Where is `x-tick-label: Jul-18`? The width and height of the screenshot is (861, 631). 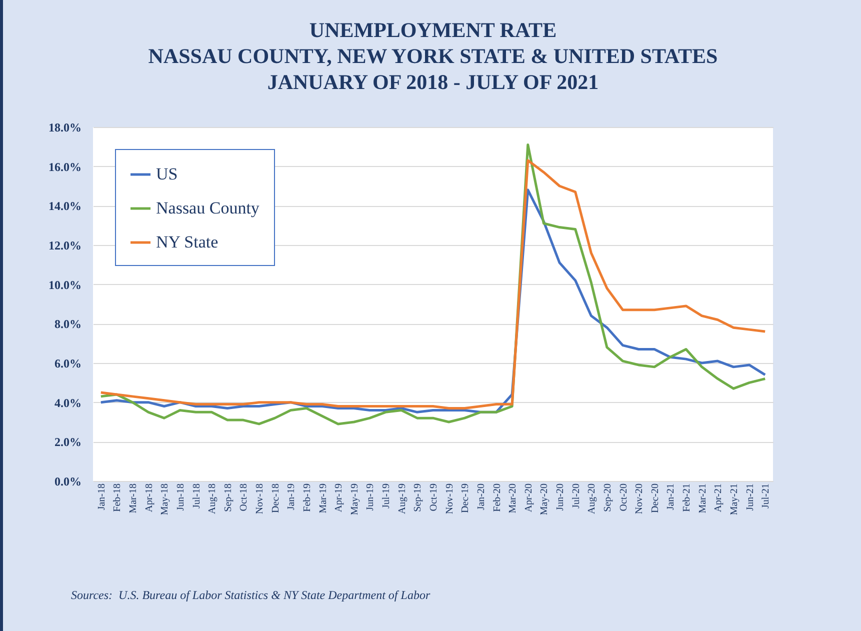 x-tick-label: Jul-18 is located at coordinates (196, 496).